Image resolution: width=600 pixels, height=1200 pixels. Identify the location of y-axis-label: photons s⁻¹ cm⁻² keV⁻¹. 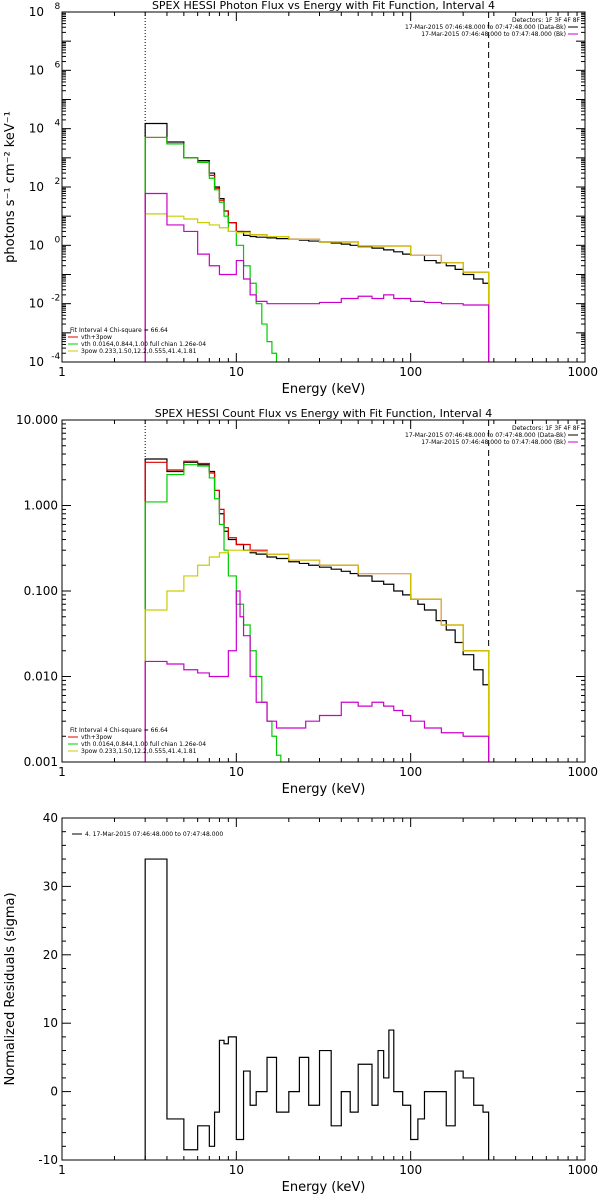
(10, 187).